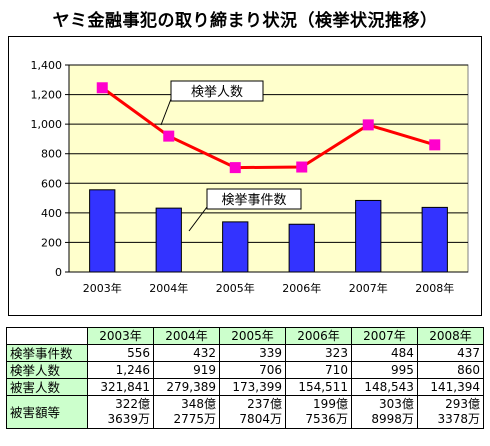  Describe the element at coordinates (260, 419) in the screenshot. I see `damage-man: 7804万` at that location.